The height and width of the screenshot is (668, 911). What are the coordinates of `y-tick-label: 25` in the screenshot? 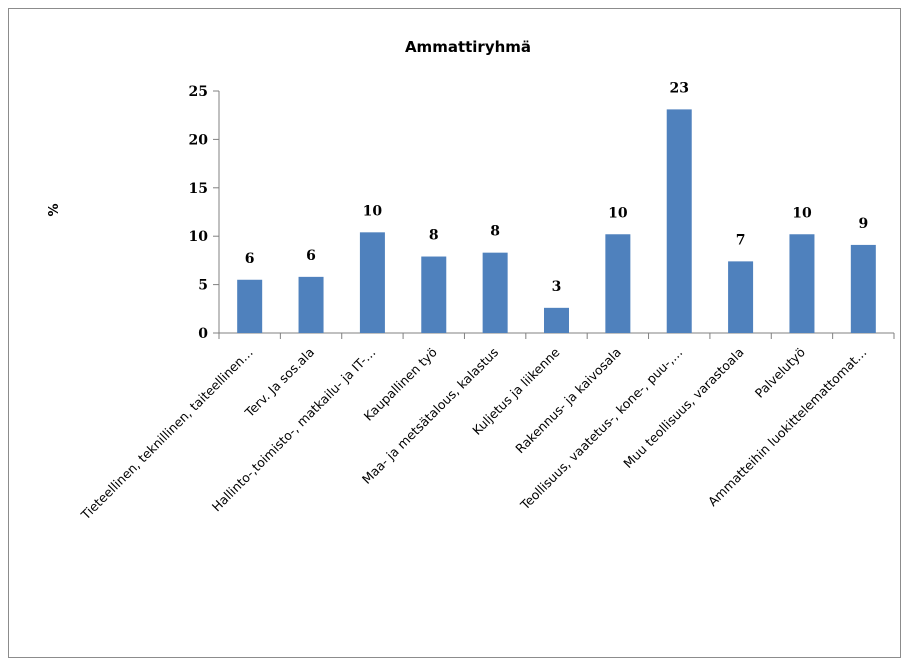 It's located at (198, 92).